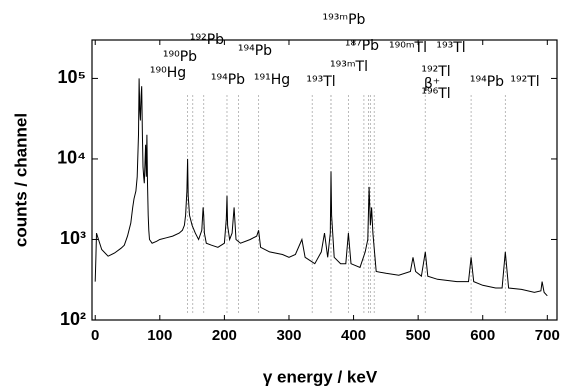 The height and width of the screenshot is (392, 579). What do you see at coordinates (547, 335) in the screenshot?
I see `x-tick-label: 700` at bounding box center [547, 335].